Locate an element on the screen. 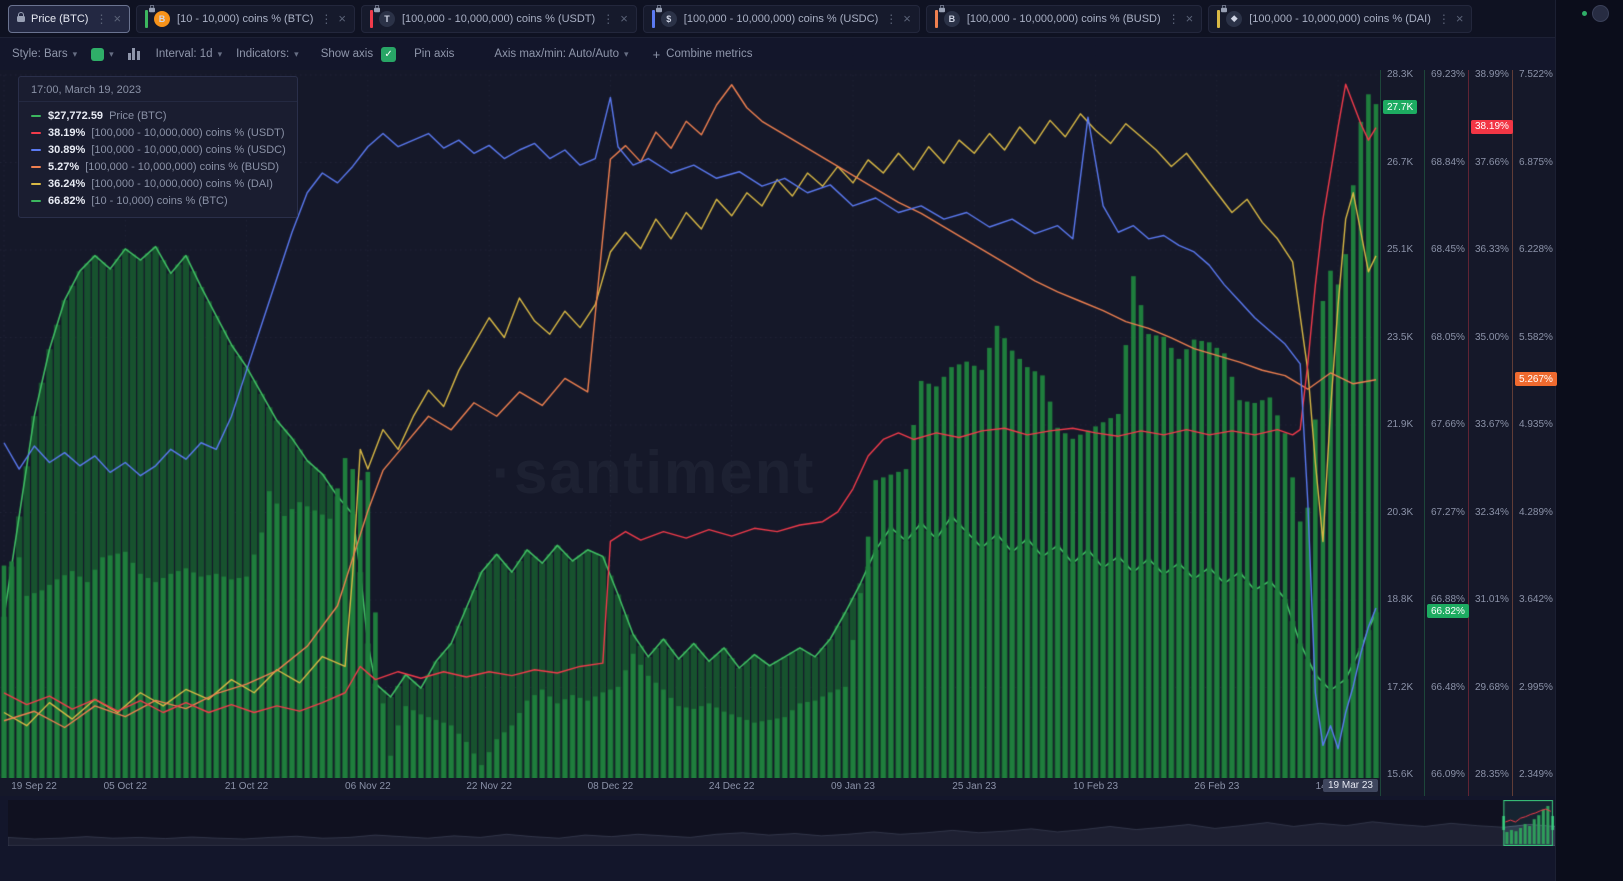 The width and height of the screenshot is (1623, 881). interval-dropdown: Interval: 1d ▾ is located at coordinates (189, 54).